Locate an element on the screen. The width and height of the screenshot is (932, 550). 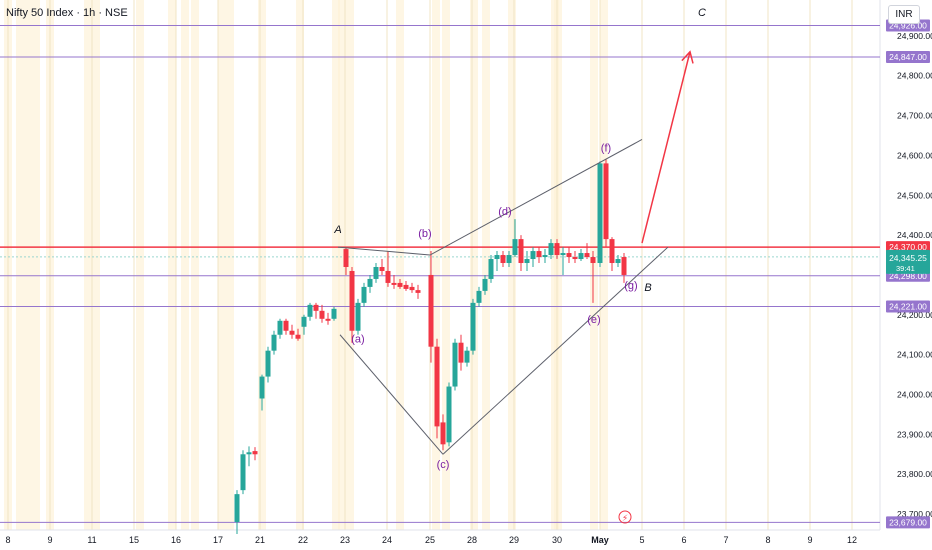
price-tick-label: 24,100.00 is located at coordinates (914, 355).